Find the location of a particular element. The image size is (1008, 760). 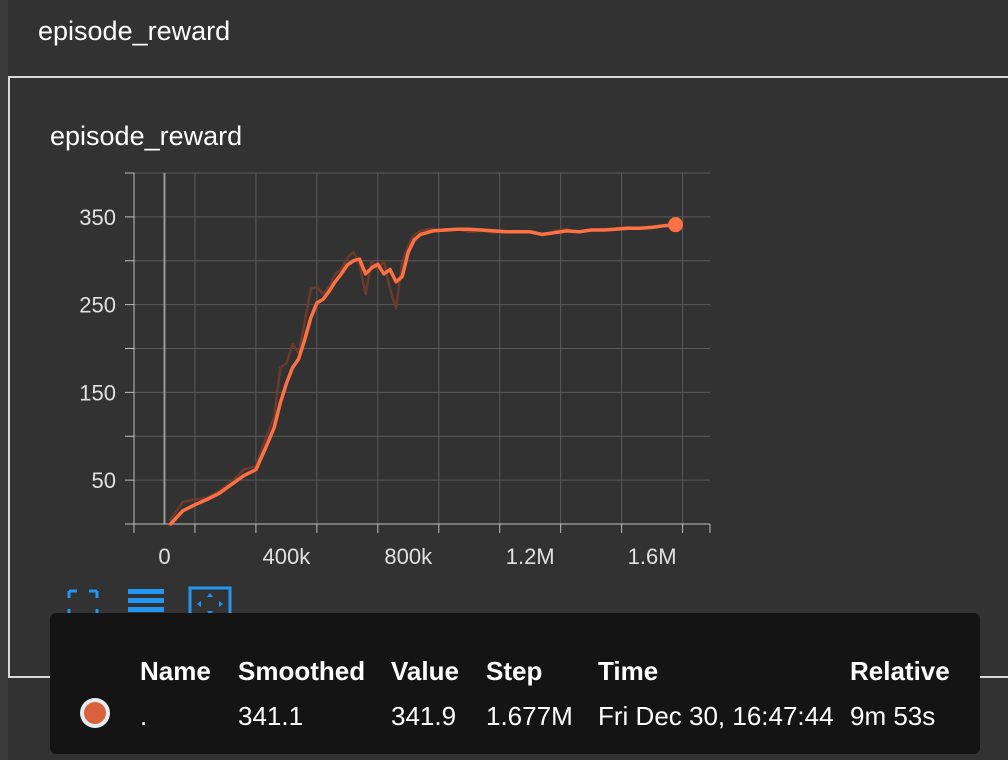

tooltip-header-step: Step is located at coordinates (514, 671).